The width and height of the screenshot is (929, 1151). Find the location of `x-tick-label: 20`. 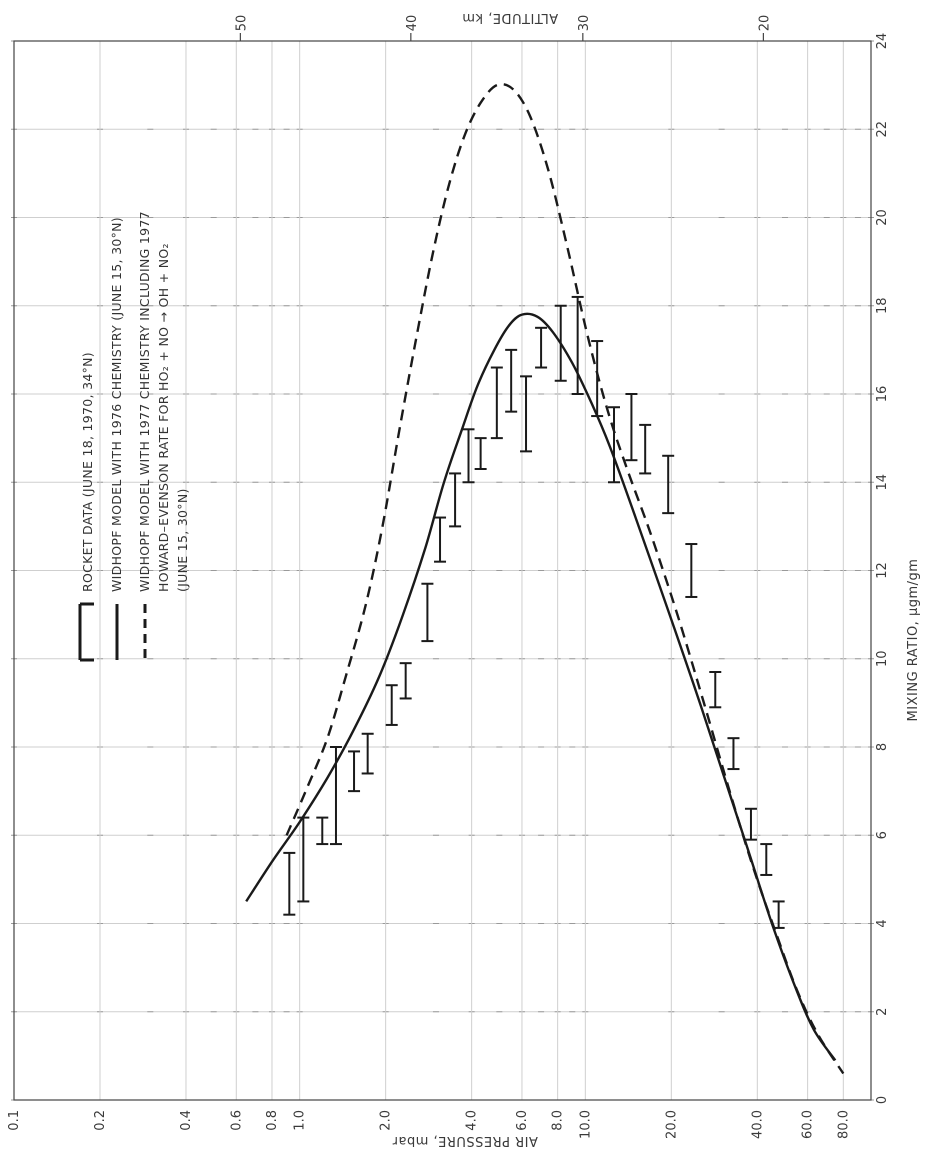

x-tick-label: 20 is located at coordinates (882, 217).